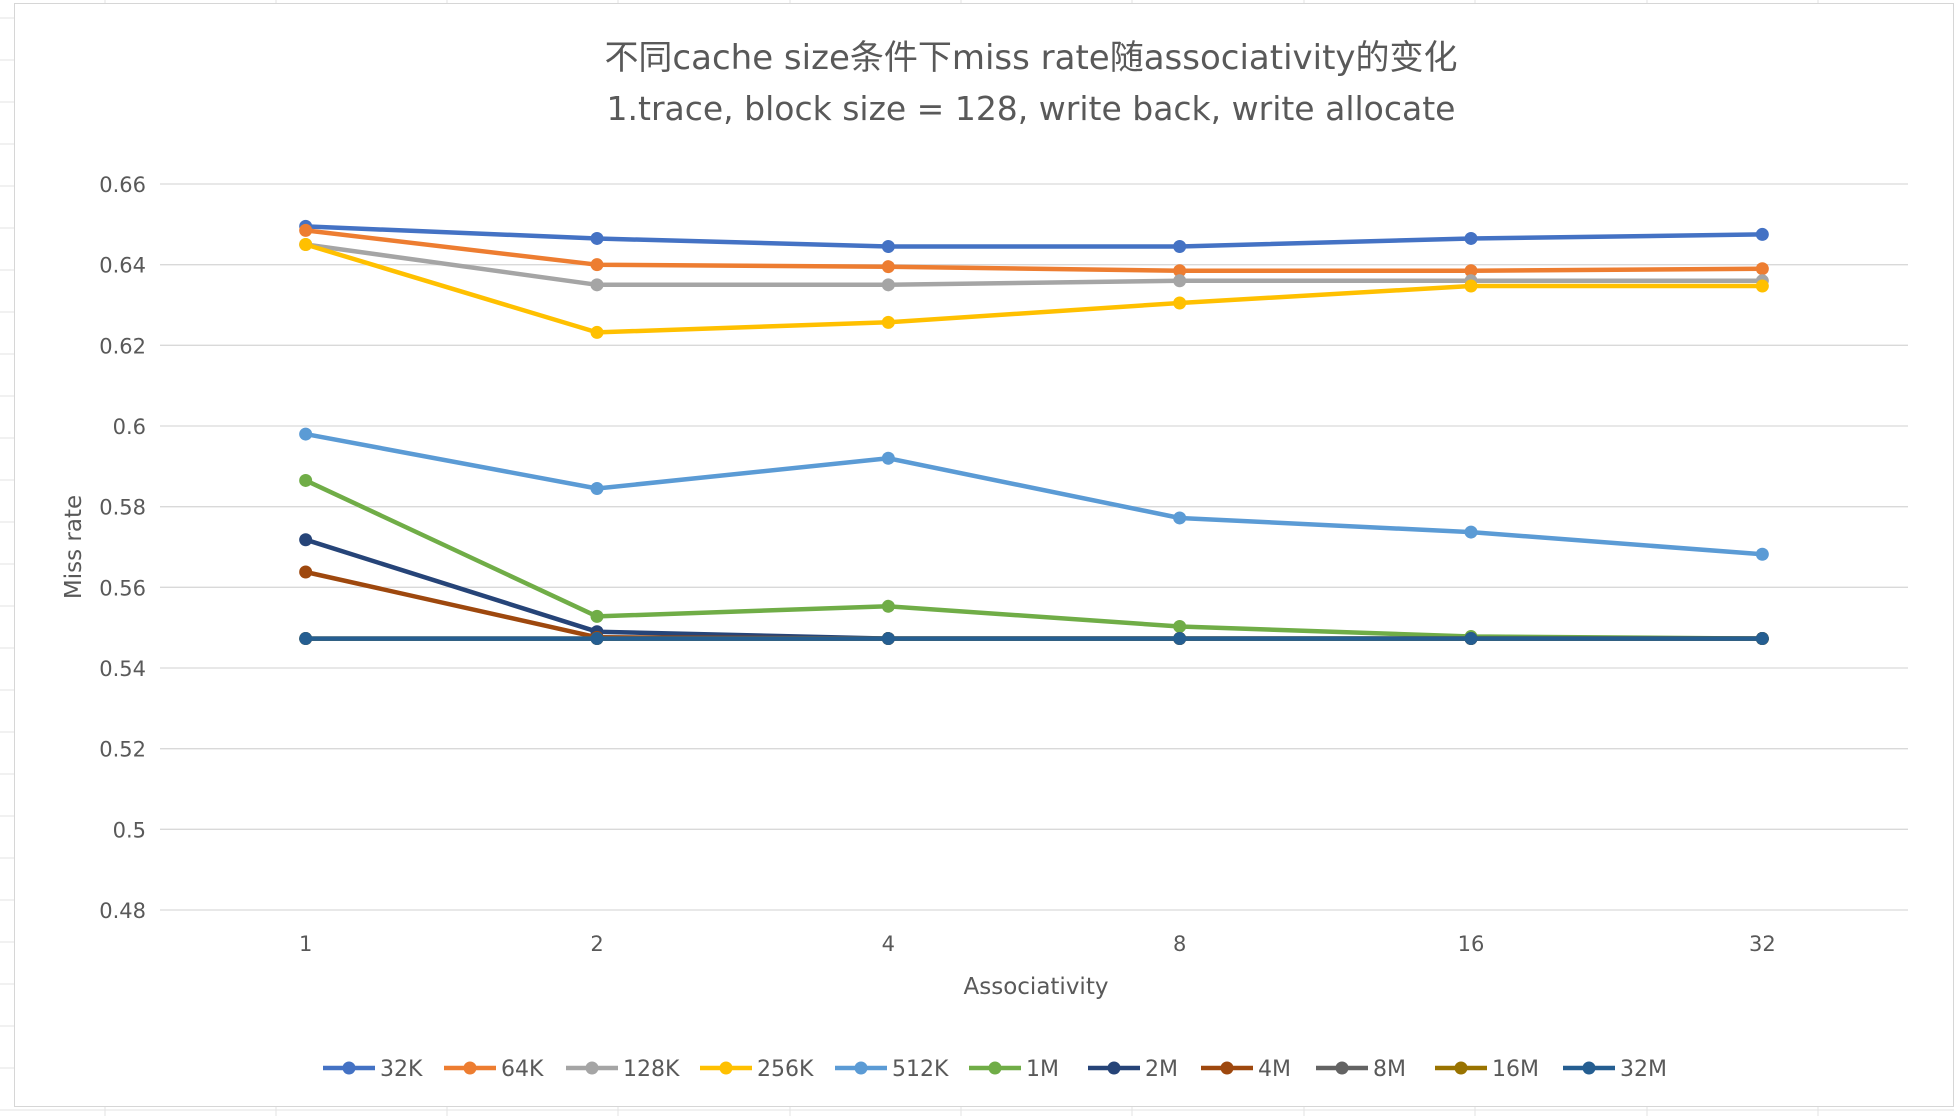 The width and height of the screenshot is (1954, 1116). What do you see at coordinates (122, 750) in the screenshot?
I see `y-tick-label: 0.52` at bounding box center [122, 750].